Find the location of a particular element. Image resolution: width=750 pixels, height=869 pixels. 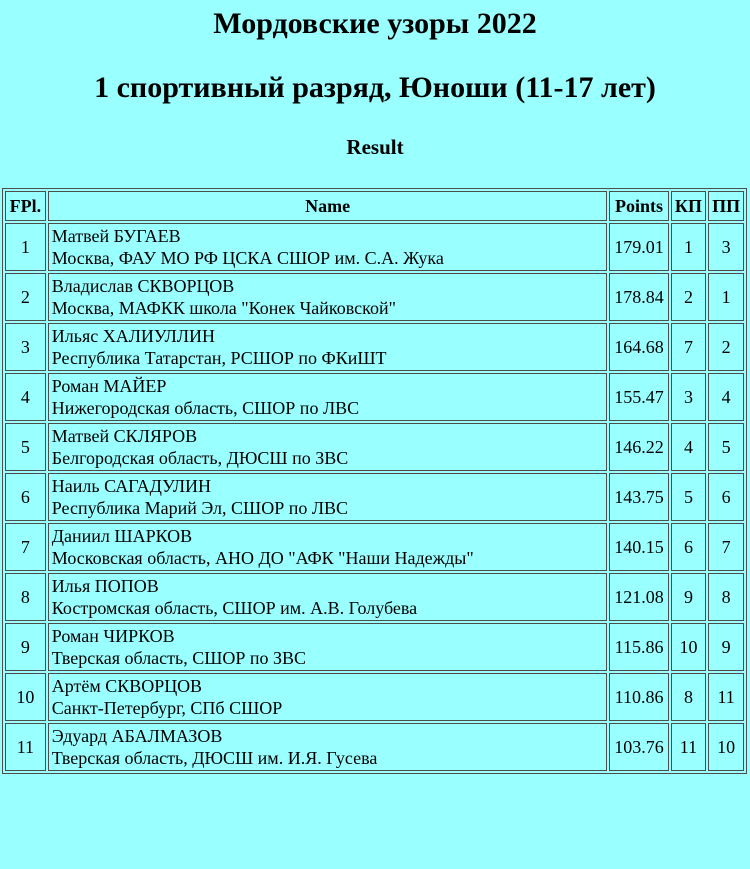

pp-cell: 4 is located at coordinates (726, 397).